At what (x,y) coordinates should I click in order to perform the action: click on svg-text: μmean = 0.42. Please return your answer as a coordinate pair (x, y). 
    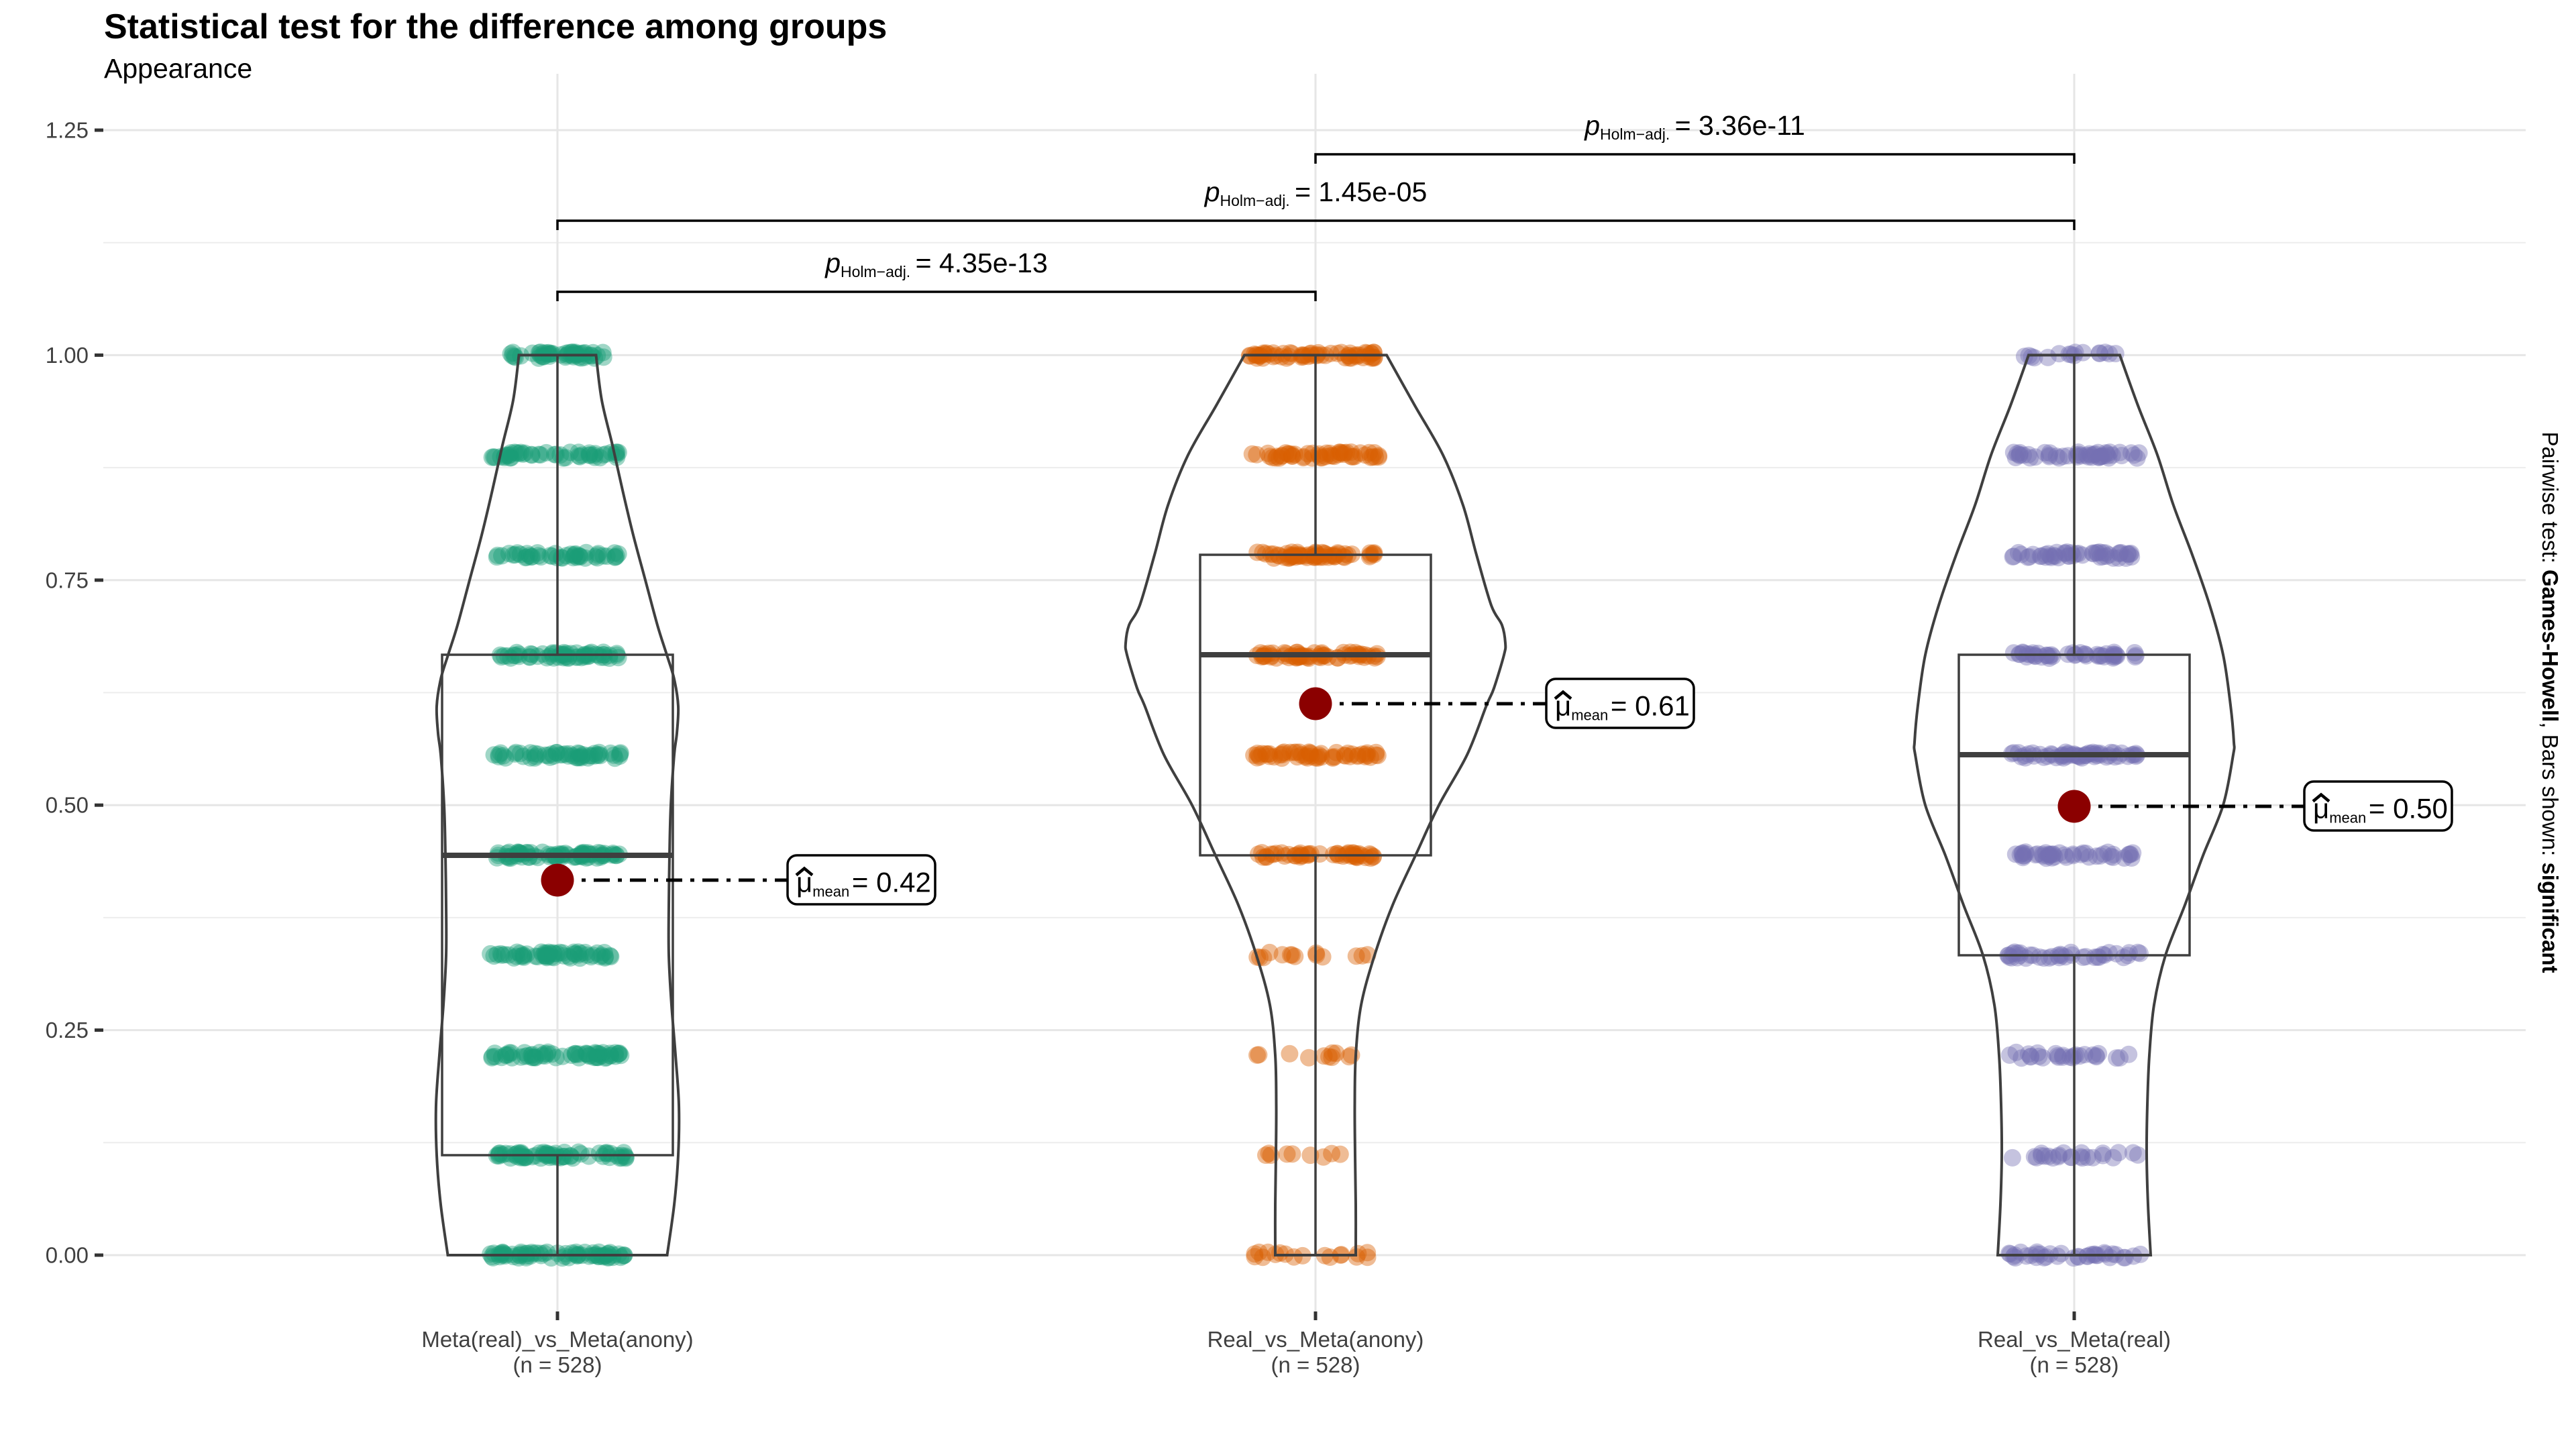
    Looking at the image, I should click on (863, 883).